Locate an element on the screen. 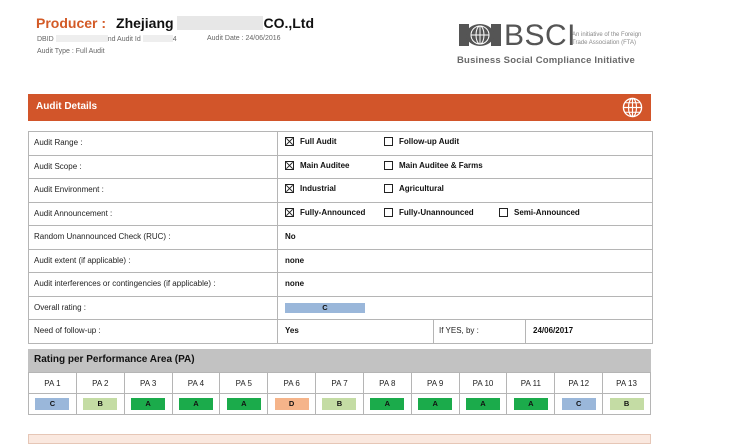  option-semi-announced: Semi-Announced is located at coordinates (539, 212).